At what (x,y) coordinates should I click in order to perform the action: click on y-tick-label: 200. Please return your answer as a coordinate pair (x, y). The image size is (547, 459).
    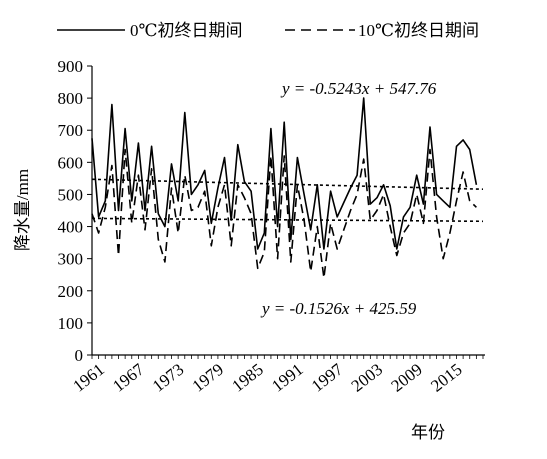
    Looking at the image, I should click on (71, 291).